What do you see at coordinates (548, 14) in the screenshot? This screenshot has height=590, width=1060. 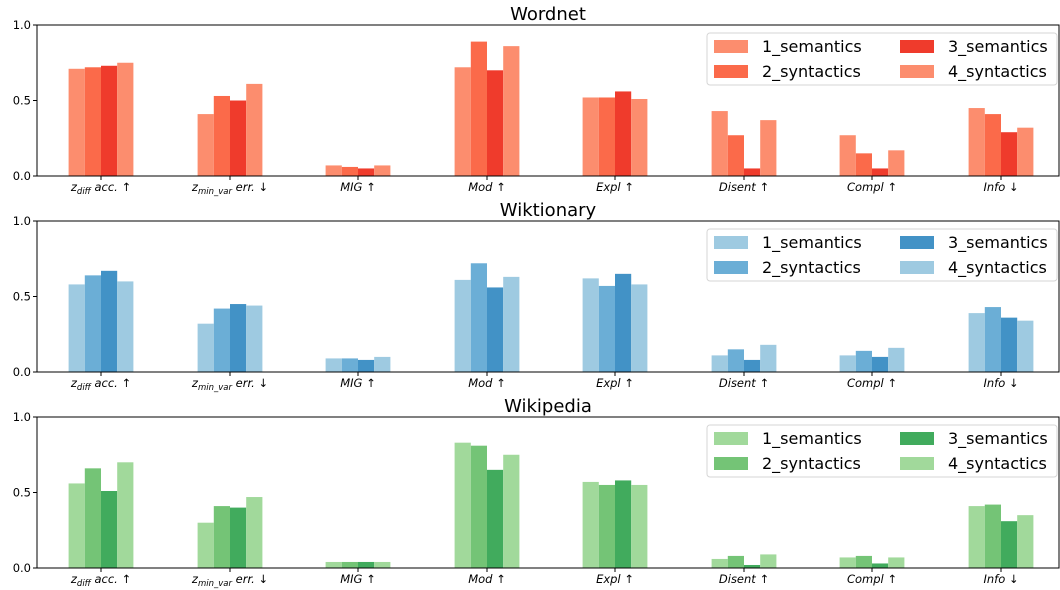 I see `chart-title: Wordnet` at bounding box center [548, 14].